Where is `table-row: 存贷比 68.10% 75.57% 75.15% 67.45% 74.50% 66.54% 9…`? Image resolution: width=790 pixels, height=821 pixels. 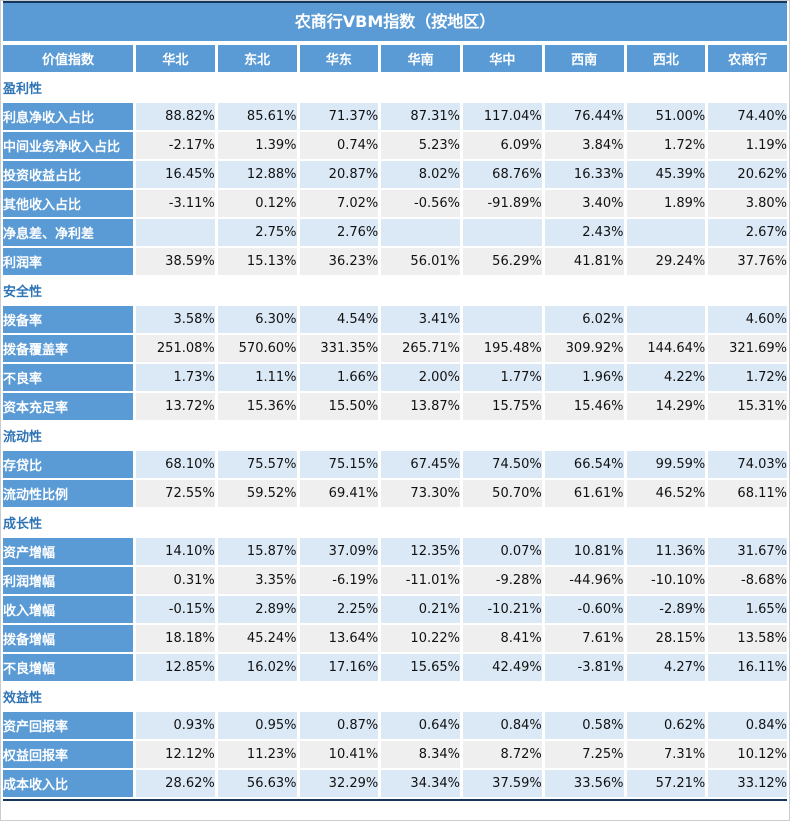
table-row: 存贷比 68.10% 75.57% 75.15% 67.45% 74.50% 66.54% 9… is located at coordinates (395, 464).